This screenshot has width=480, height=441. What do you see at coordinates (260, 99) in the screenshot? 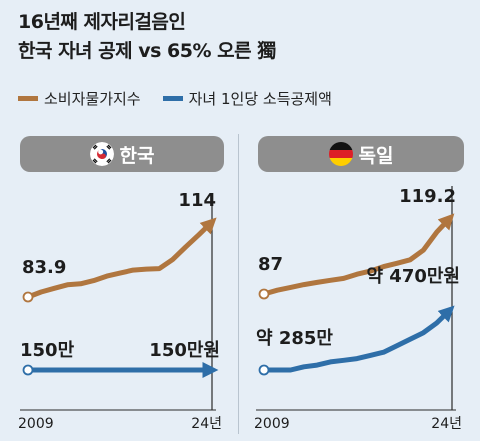
I see `legend-label-deduction: 자녀 1인당 소득공제액` at bounding box center [260, 99].